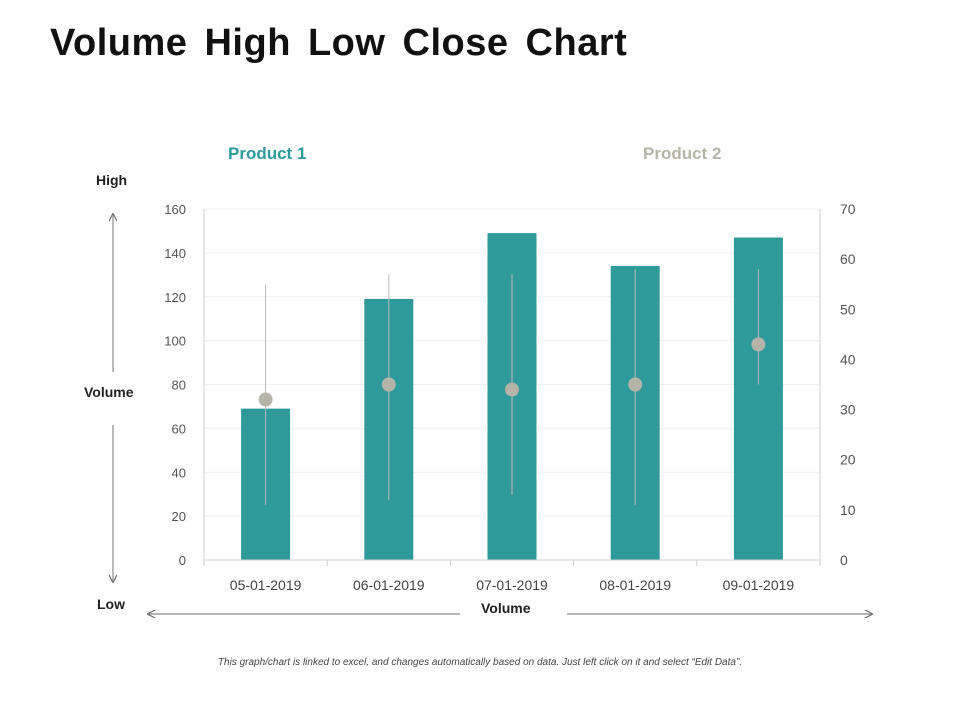 The image size is (960, 720). I want to click on legend-product-2: Product 2, so click(682, 153).